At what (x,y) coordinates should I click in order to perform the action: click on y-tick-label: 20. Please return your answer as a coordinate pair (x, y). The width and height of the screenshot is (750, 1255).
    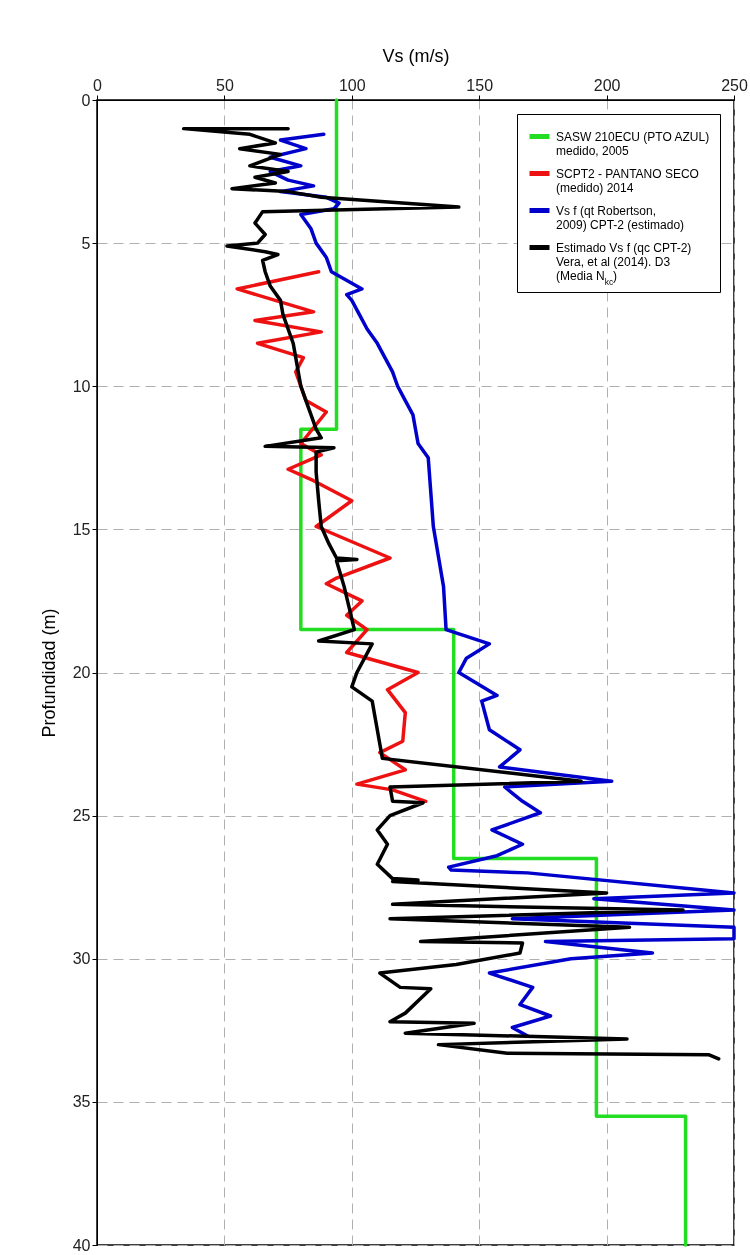
    Looking at the image, I should click on (81, 672).